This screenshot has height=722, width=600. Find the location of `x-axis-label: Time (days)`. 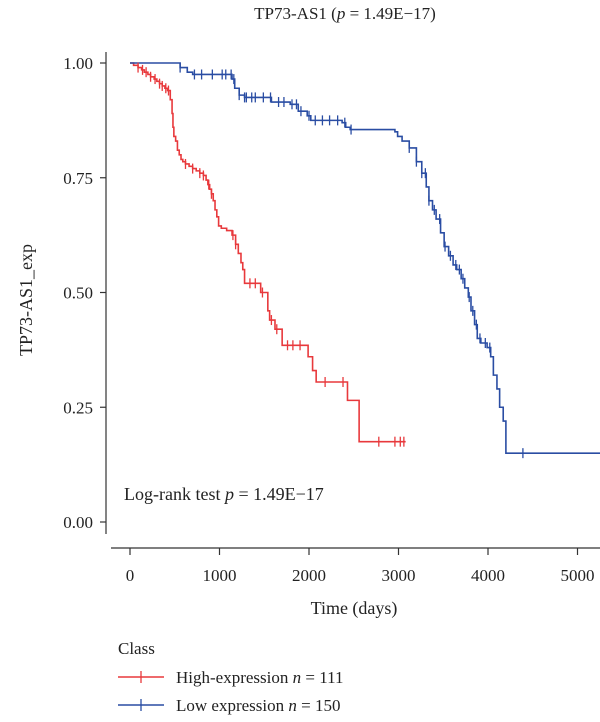

x-axis-label: Time (days) is located at coordinates (354, 608).